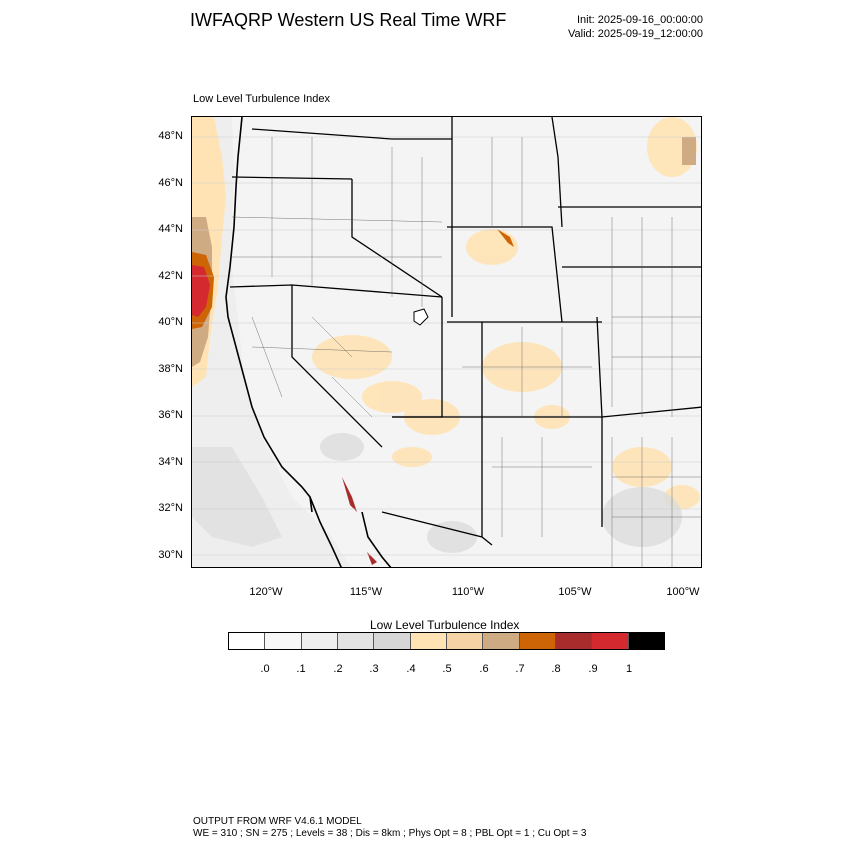 This screenshot has width=850, height=850. What do you see at coordinates (301, 669) in the screenshot?
I see `colorbar-label: .1` at bounding box center [301, 669].